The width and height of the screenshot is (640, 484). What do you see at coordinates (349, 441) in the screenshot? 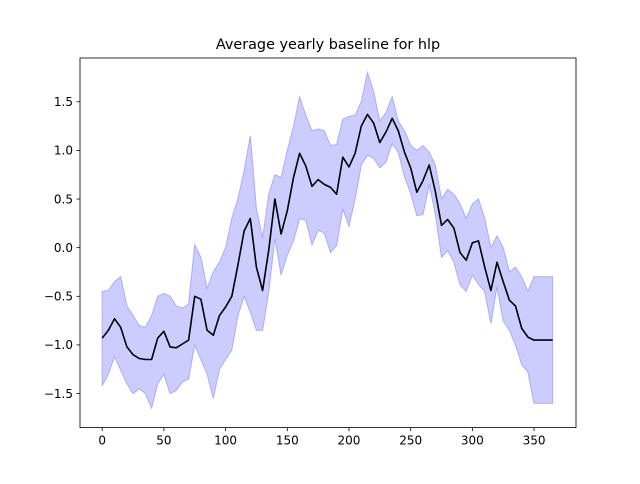
I see `x-tick-label: 200` at bounding box center [349, 441].